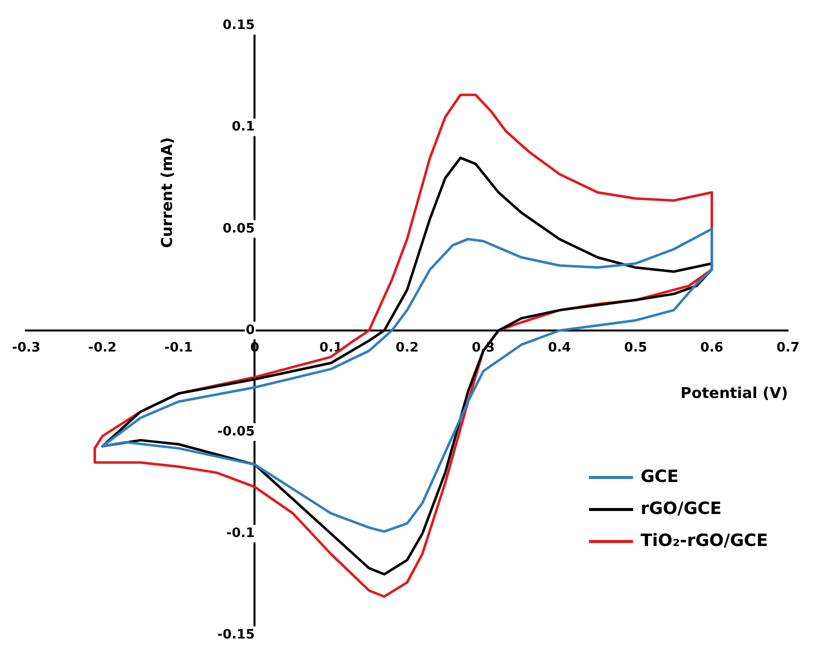  What do you see at coordinates (240, 534) in the screenshot?
I see `y-tick-label: -0.1` at bounding box center [240, 534].